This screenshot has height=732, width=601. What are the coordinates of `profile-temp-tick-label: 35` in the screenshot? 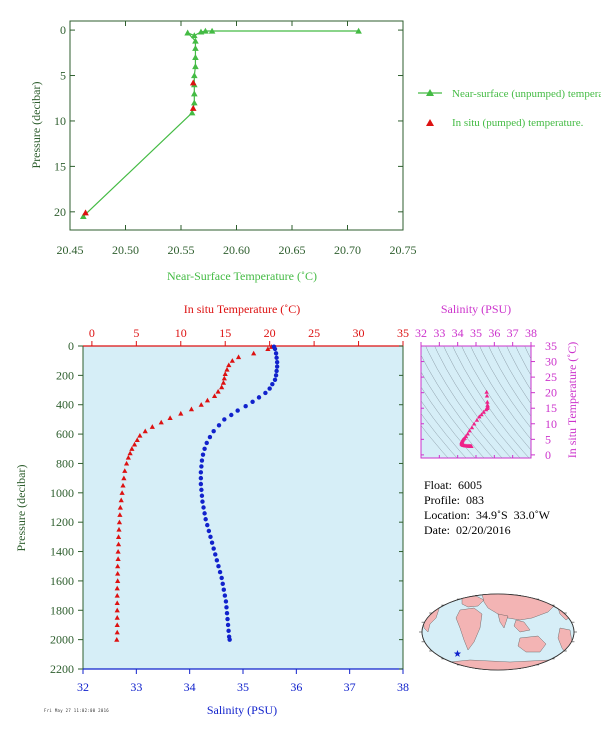 It's located at (403, 333).